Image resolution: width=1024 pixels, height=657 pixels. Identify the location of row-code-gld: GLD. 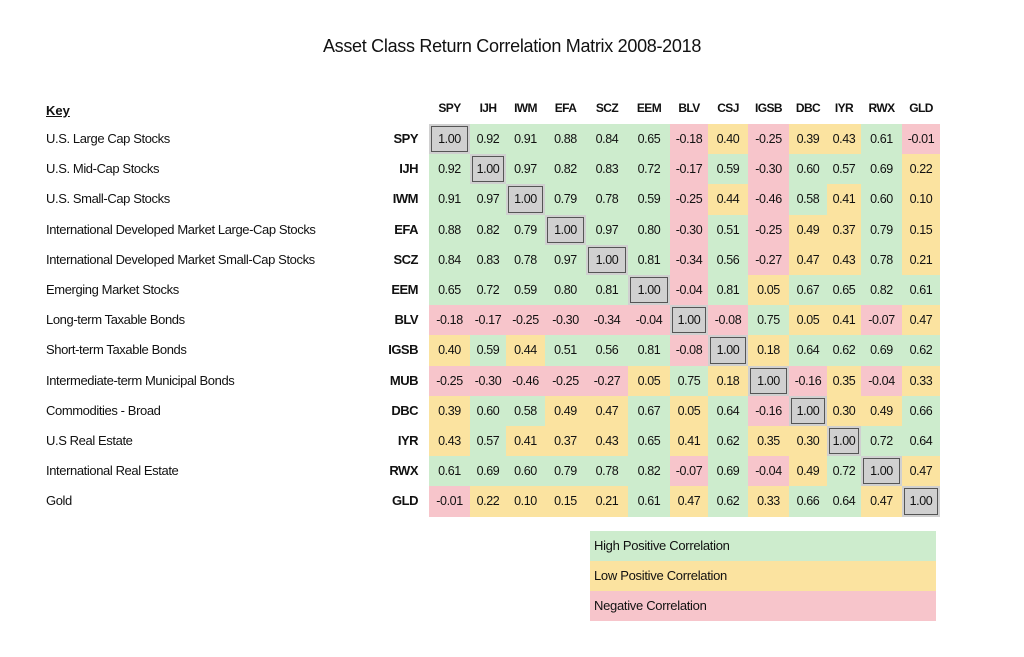
(405, 500).